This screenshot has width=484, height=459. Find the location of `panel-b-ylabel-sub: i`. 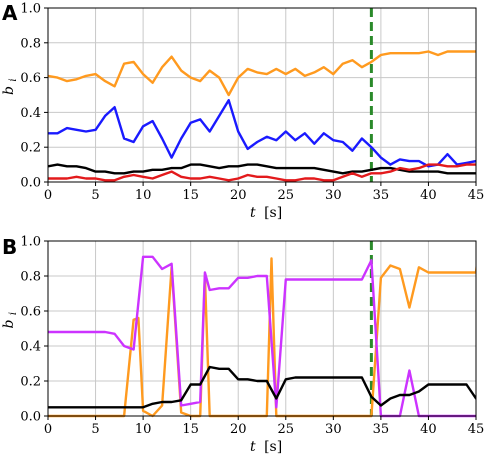

panel-b-ylabel-sub: i is located at coordinates (13, 313).